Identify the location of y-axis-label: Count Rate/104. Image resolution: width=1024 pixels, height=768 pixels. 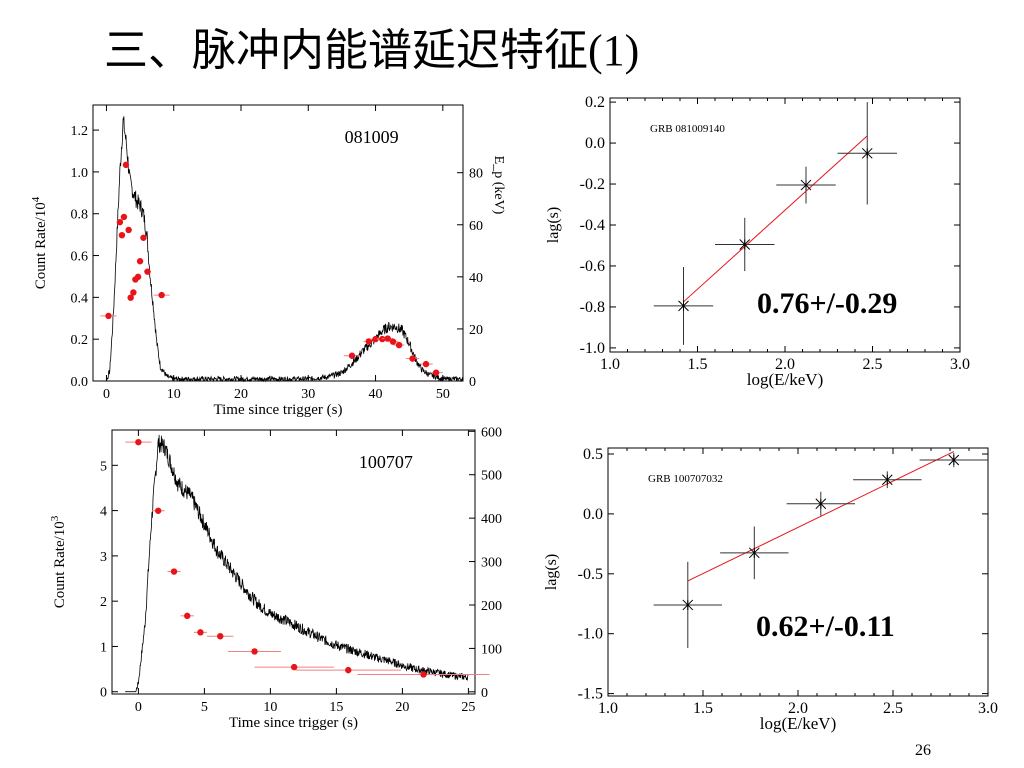
(39, 242).